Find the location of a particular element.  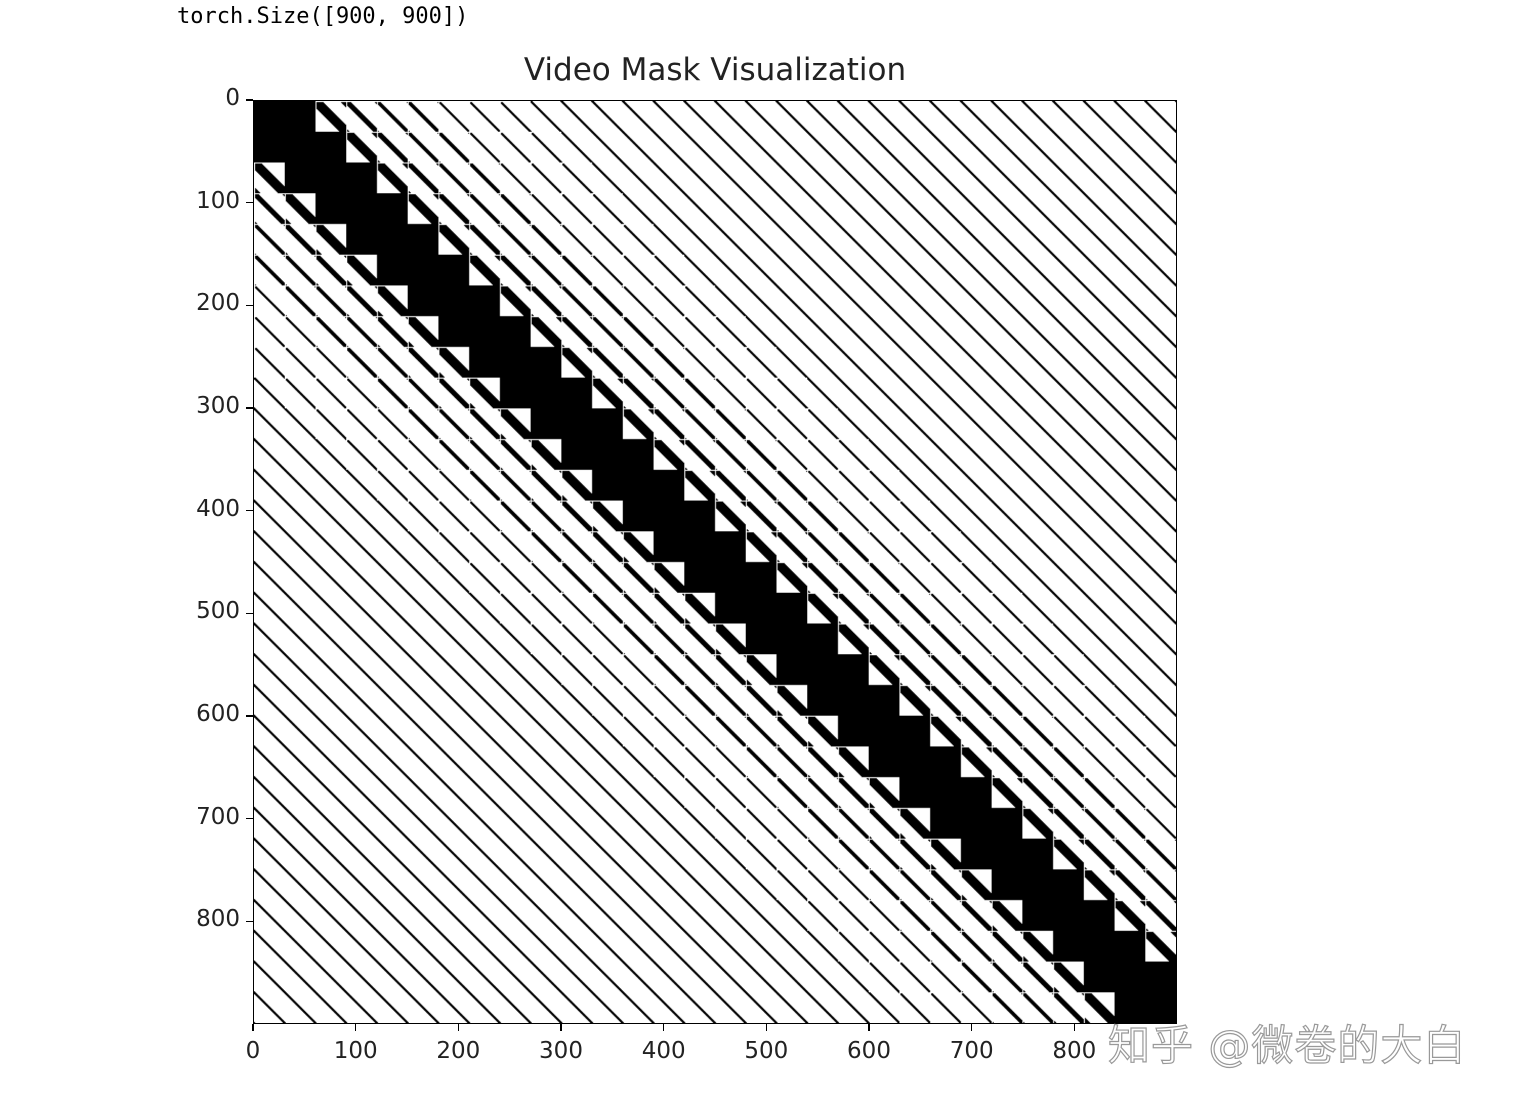

x-tick-label: 200 is located at coordinates (458, 1051).